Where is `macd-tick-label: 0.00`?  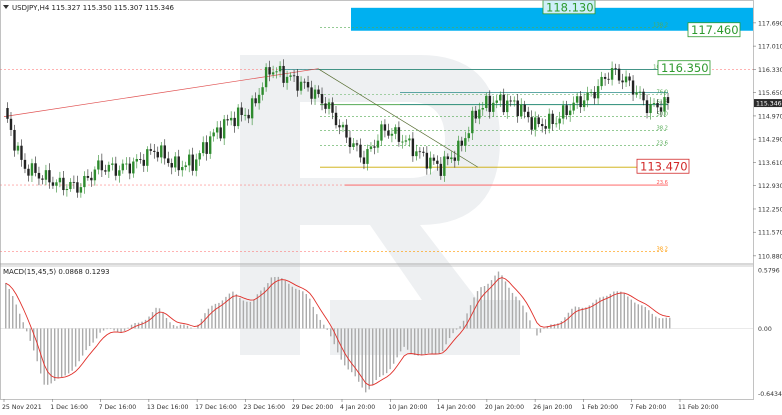
macd-tick-label: 0.00 is located at coordinates (765, 329).